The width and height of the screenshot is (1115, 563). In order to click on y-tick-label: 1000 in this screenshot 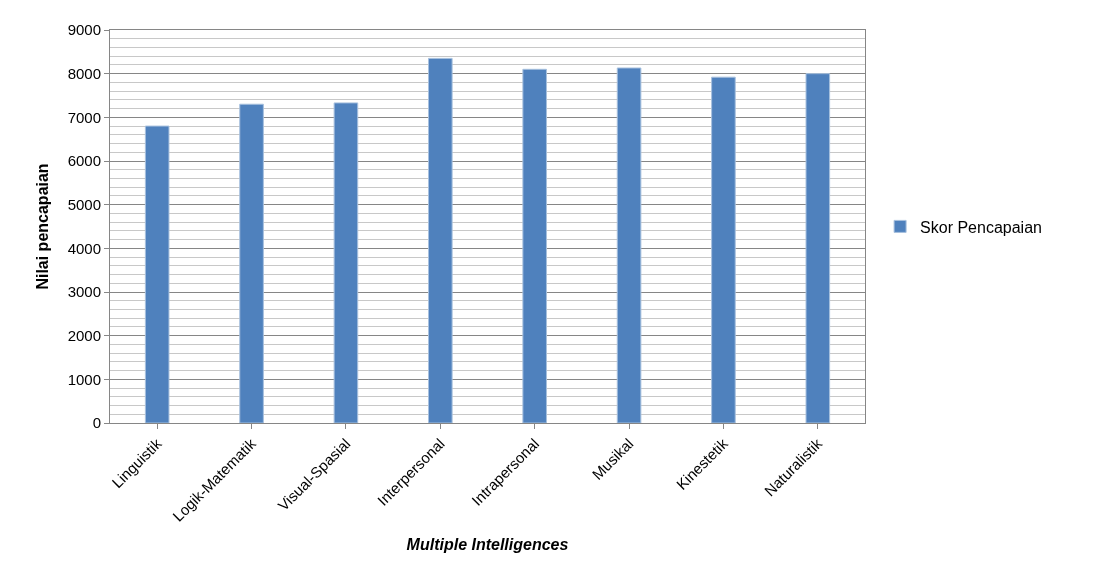, I will do `click(84, 379)`.